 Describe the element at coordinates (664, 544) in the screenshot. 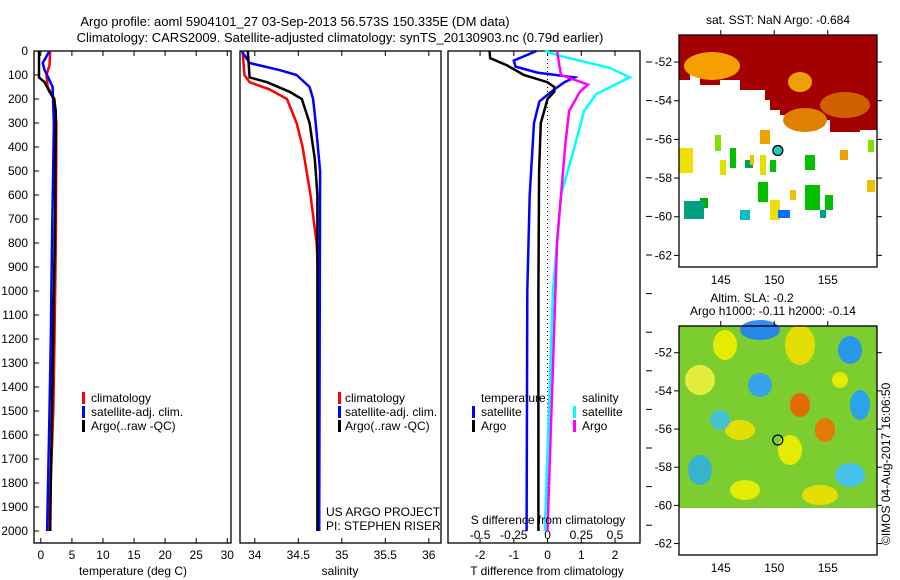

I see `y-tick-label: -62` at that location.